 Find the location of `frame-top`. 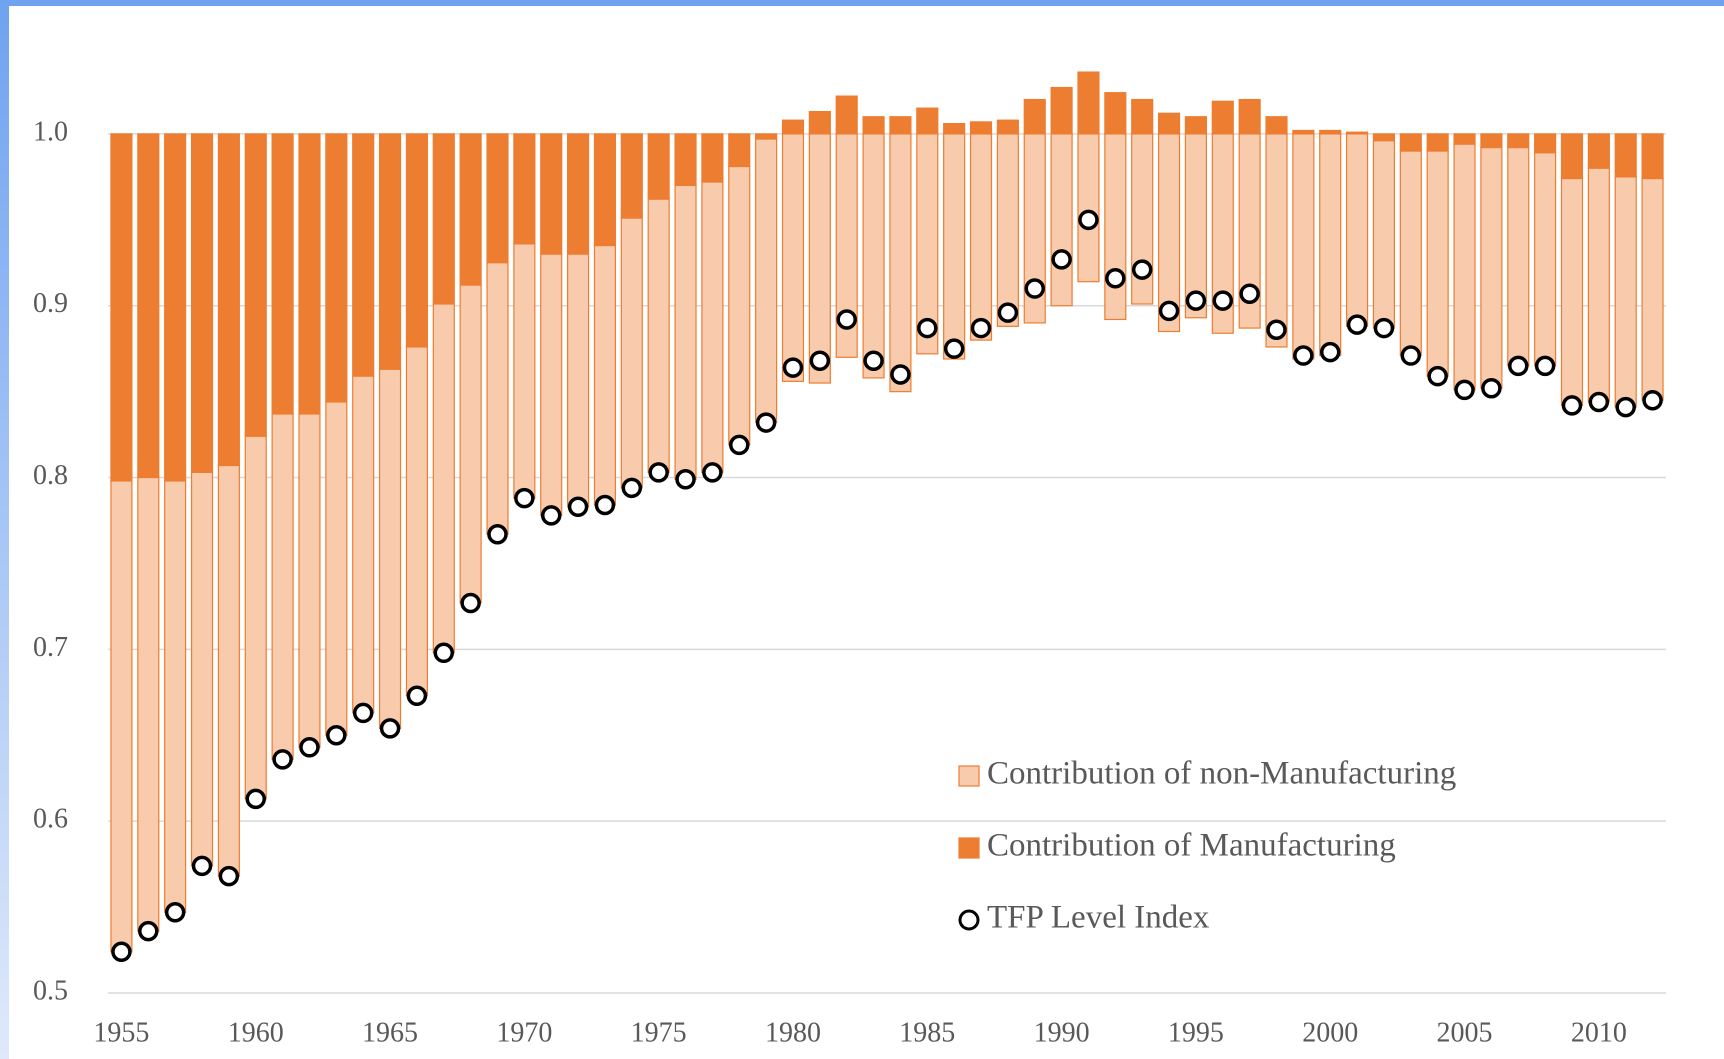

frame-top is located at coordinates (862, 3).